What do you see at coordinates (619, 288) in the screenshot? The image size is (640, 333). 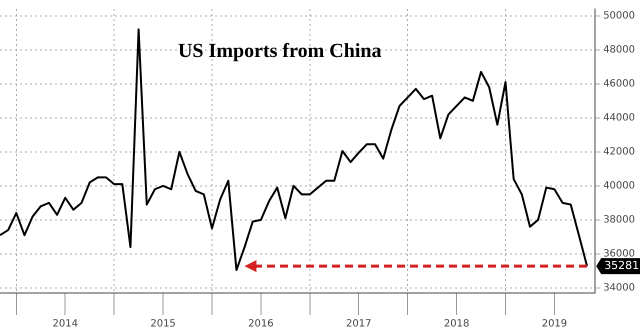 I see `y-tick-label: 34000` at bounding box center [619, 288].